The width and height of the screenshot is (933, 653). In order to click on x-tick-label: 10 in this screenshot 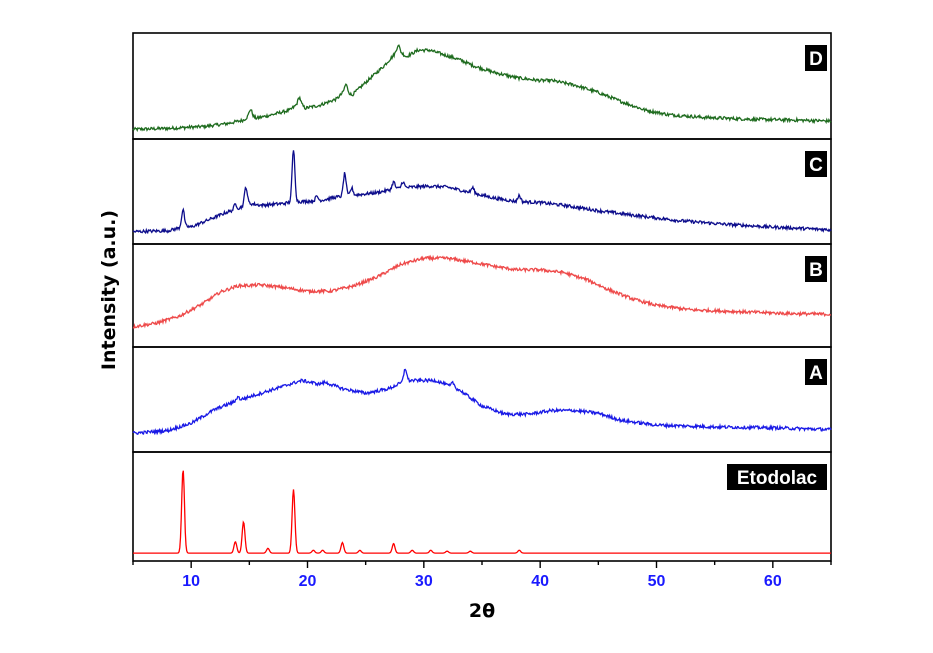, I will do `click(191, 581)`.